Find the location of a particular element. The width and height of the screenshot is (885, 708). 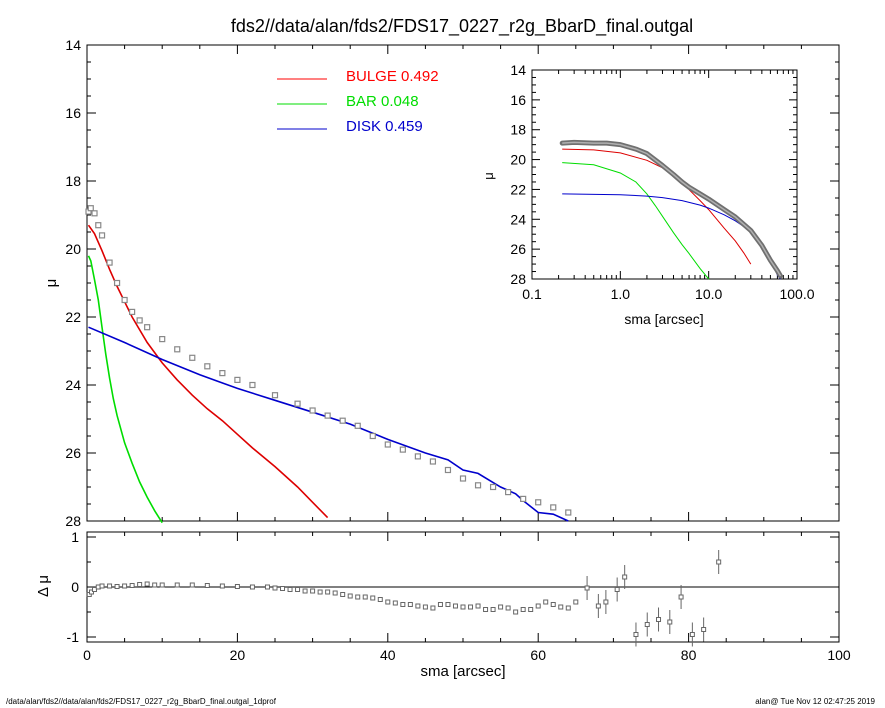

inset-y-tick-label: 14 is located at coordinates (518, 70).